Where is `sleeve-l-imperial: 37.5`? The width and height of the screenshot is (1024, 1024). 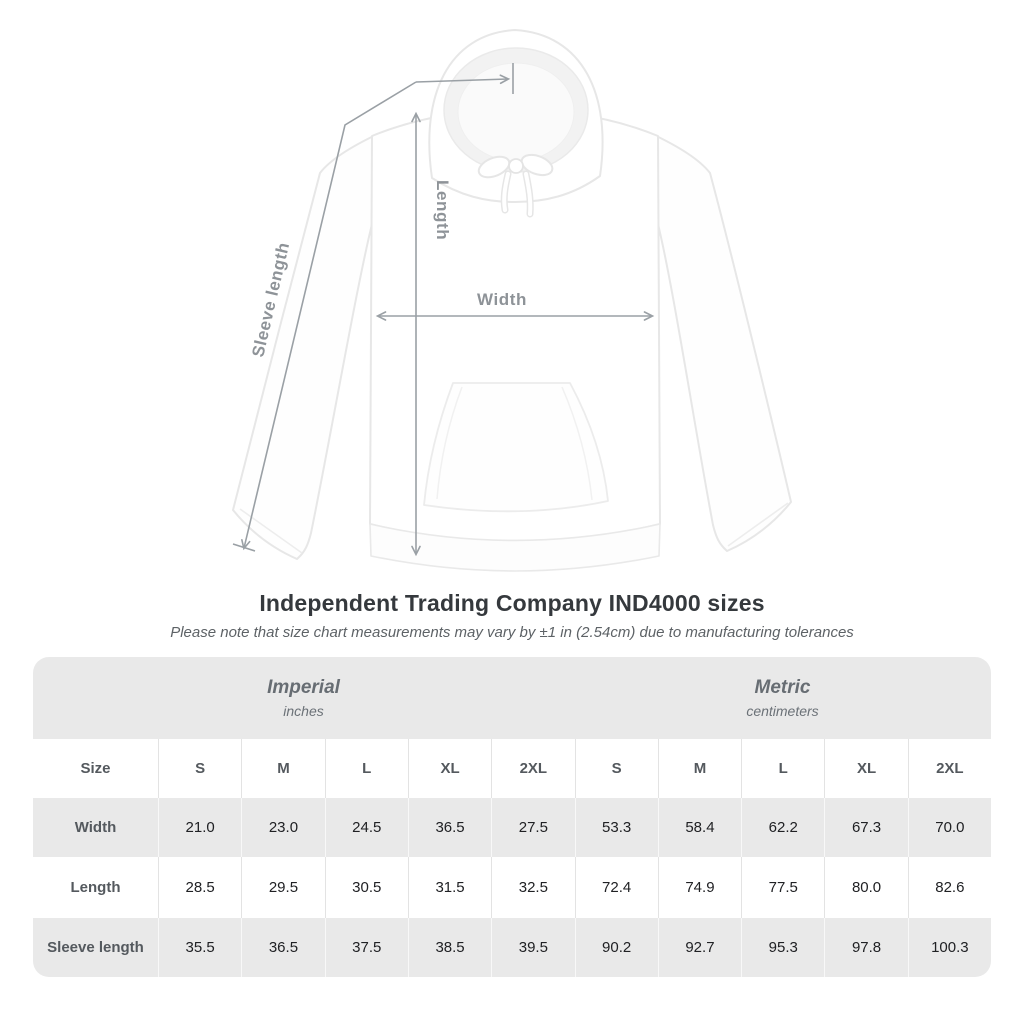
sleeve-l-imperial: 37.5 is located at coordinates (366, 947).